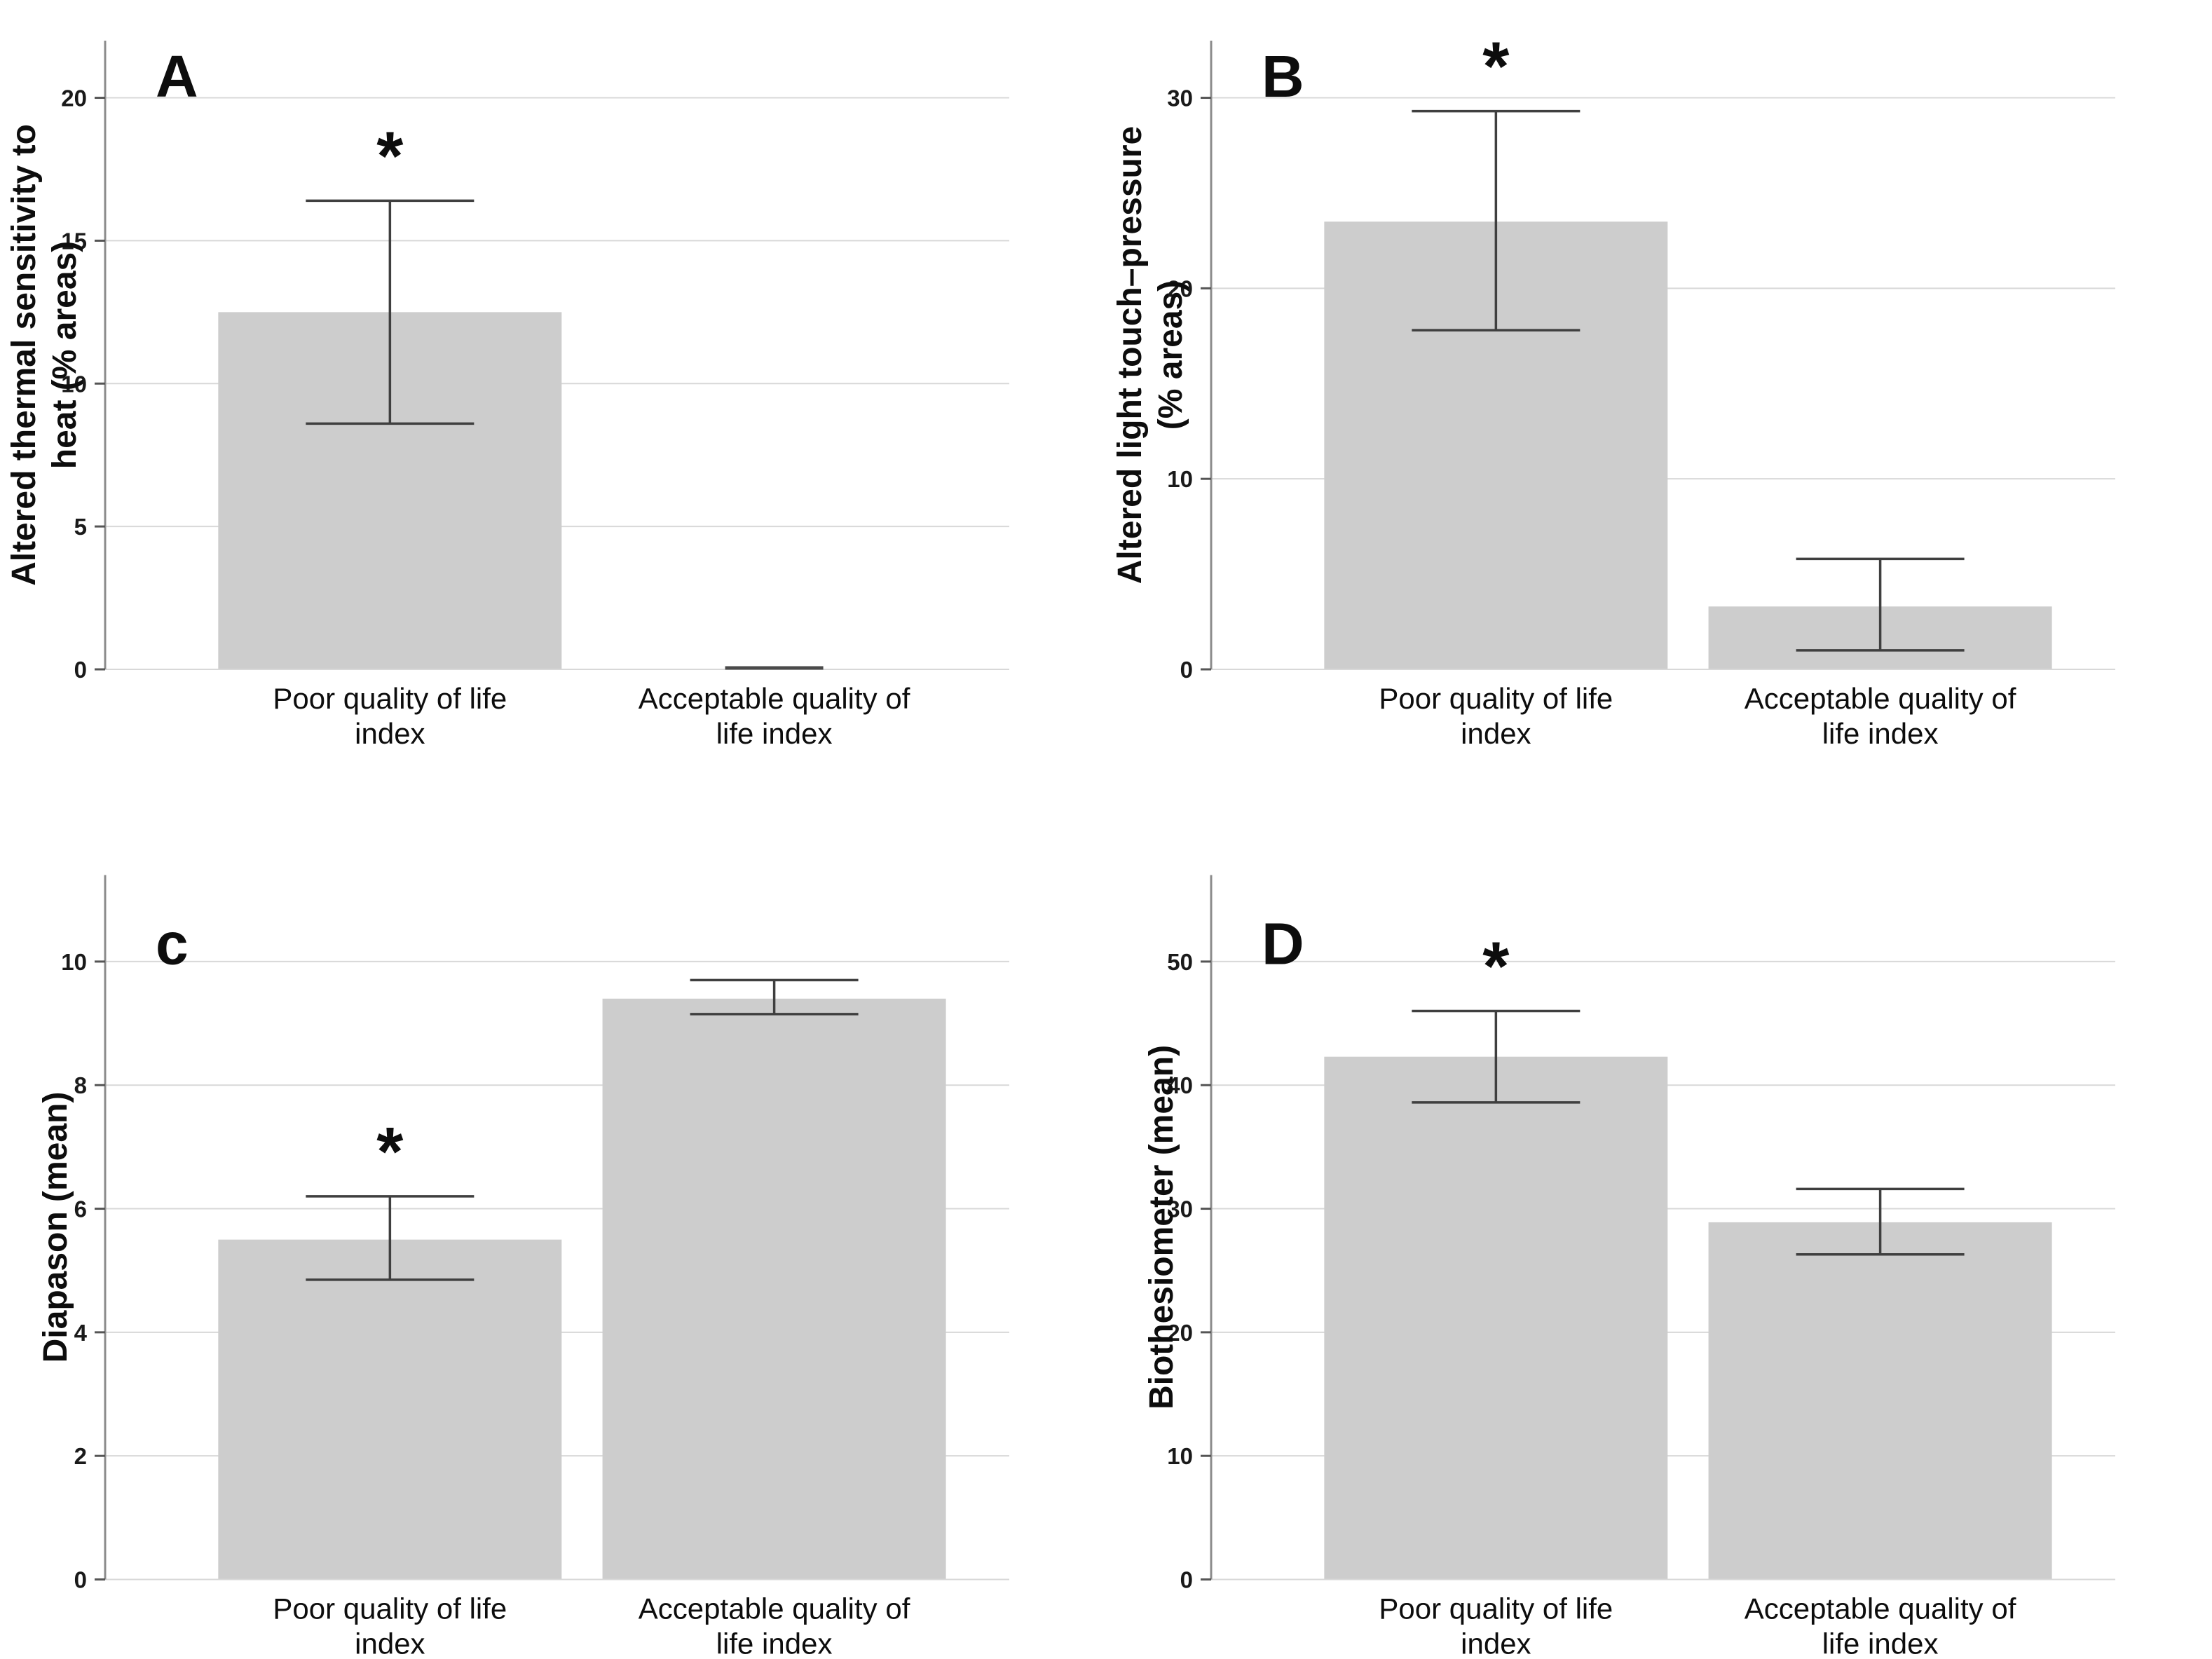 Image resolution: width=2212 pixels, height=1659 pixels. What do you see at coordinates (64, 355) in the screenshot?
I see `y-axis-title: heat (% areas)` at bounding box center [64, 355].